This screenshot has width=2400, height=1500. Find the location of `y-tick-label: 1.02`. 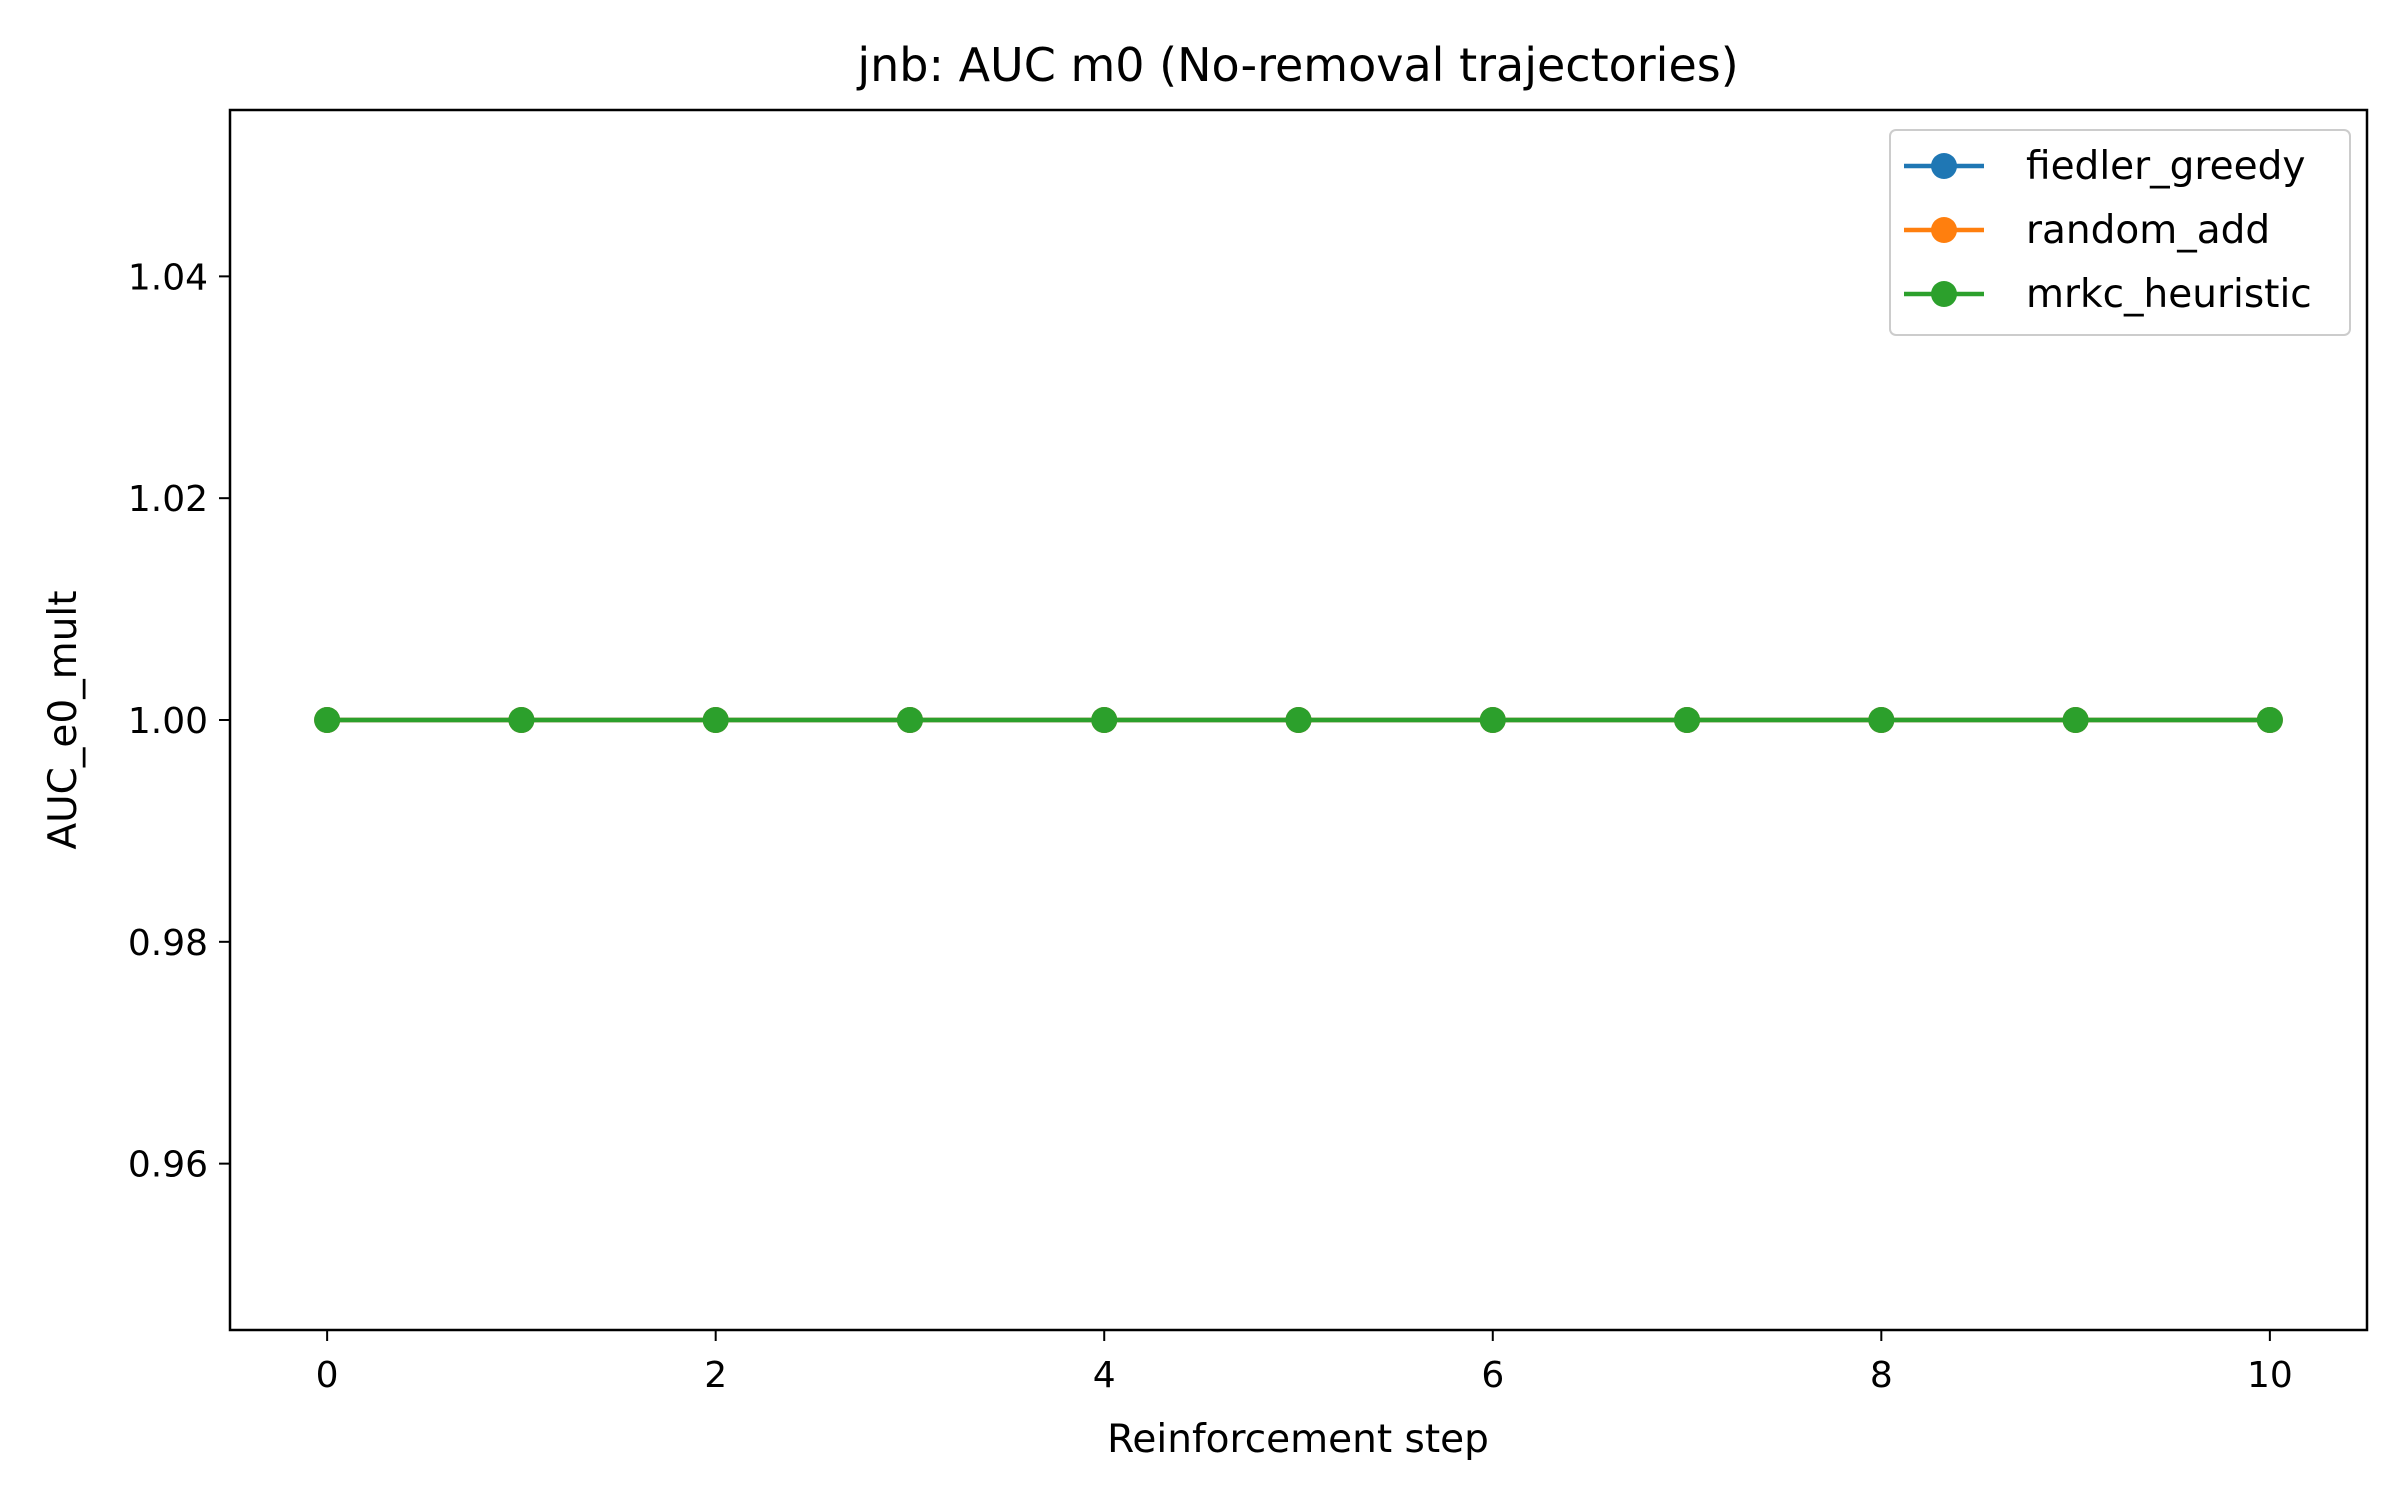

y-tick-label: 1.02 is located at coordinates (168, 499).